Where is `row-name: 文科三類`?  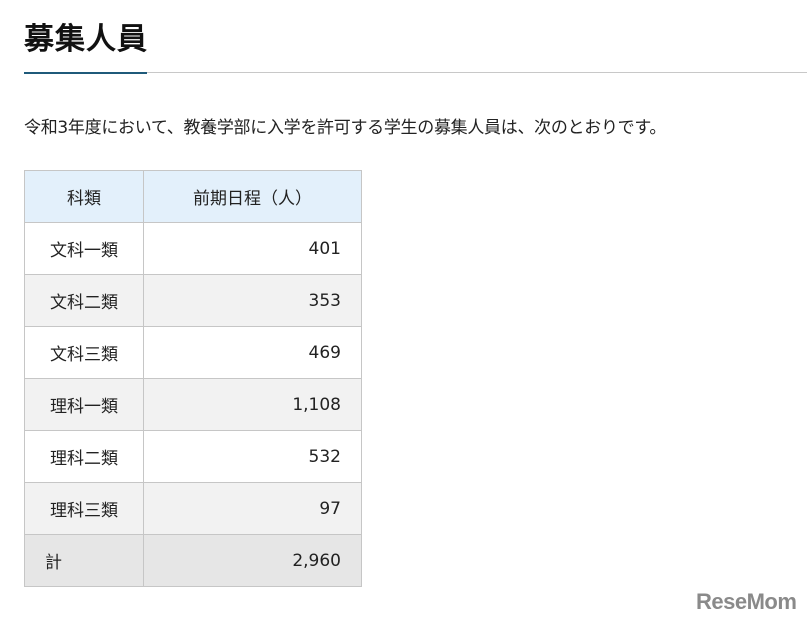 row-name: 文科三類 is located at coordinates (84, 352).